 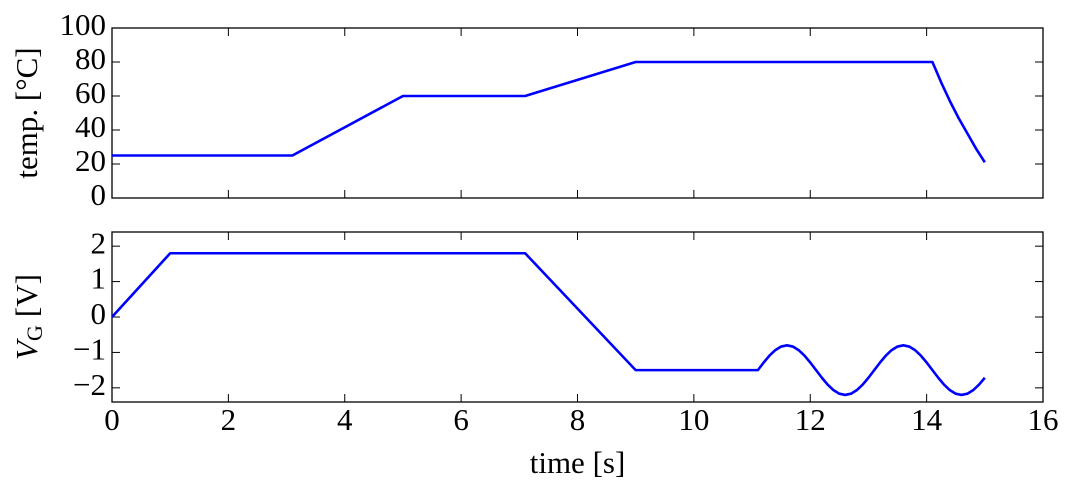 I want to click on y-label-subscript: G, so click(x=34, y=333).